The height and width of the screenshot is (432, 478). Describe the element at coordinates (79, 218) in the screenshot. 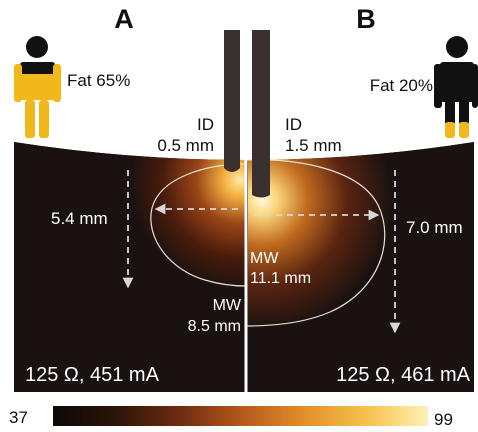

I see `depth-label-a: 5.4 mm` at that location.